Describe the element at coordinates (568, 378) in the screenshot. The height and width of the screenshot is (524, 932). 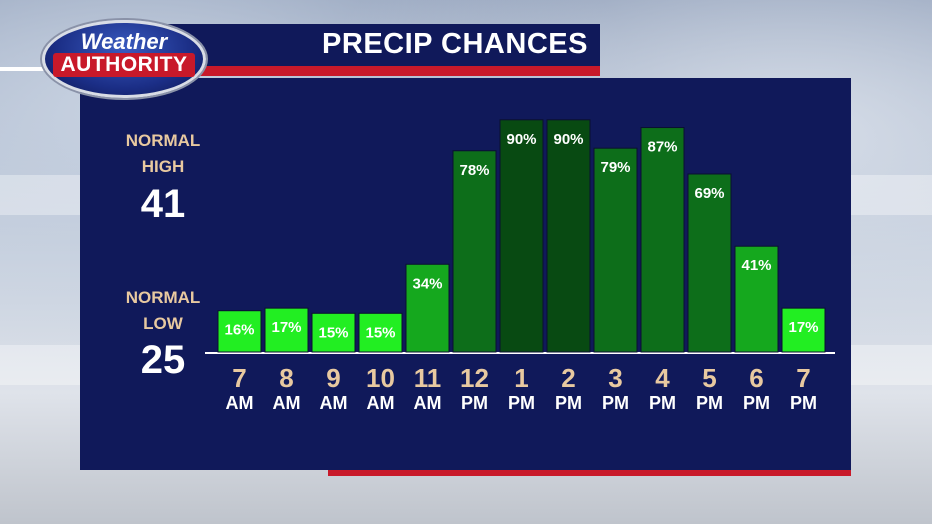
I see `x-tick-hour-7: 2` at that location.